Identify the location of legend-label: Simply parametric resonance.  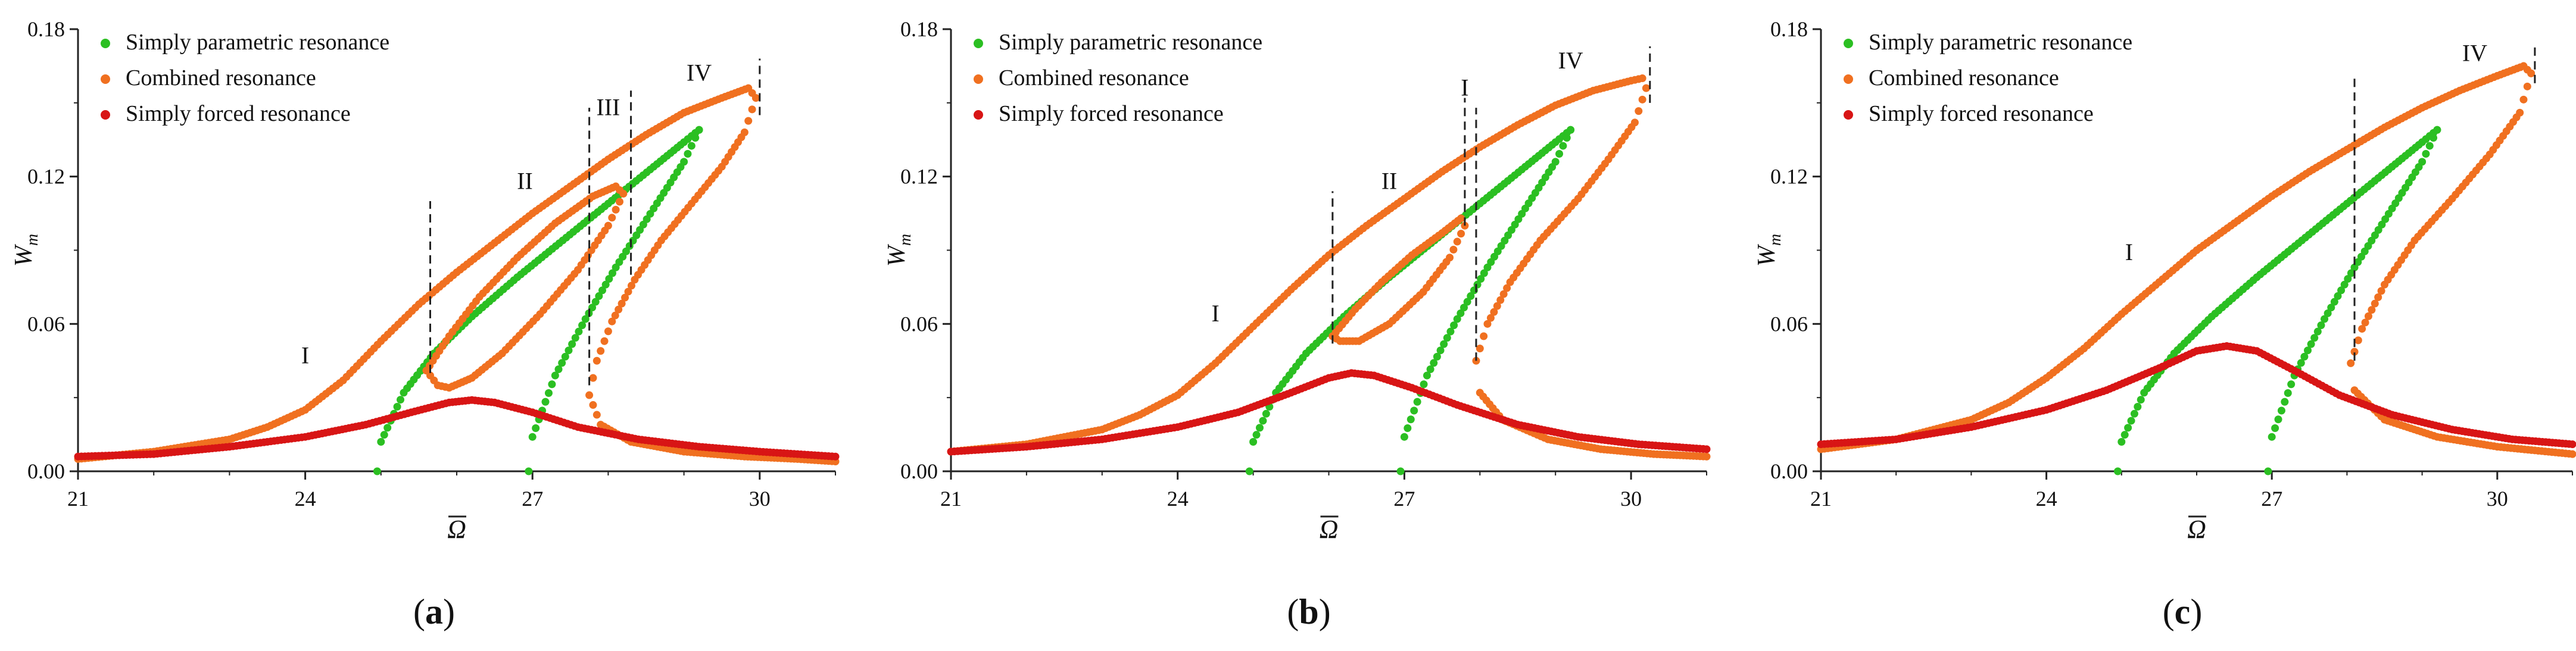
(257, 42).